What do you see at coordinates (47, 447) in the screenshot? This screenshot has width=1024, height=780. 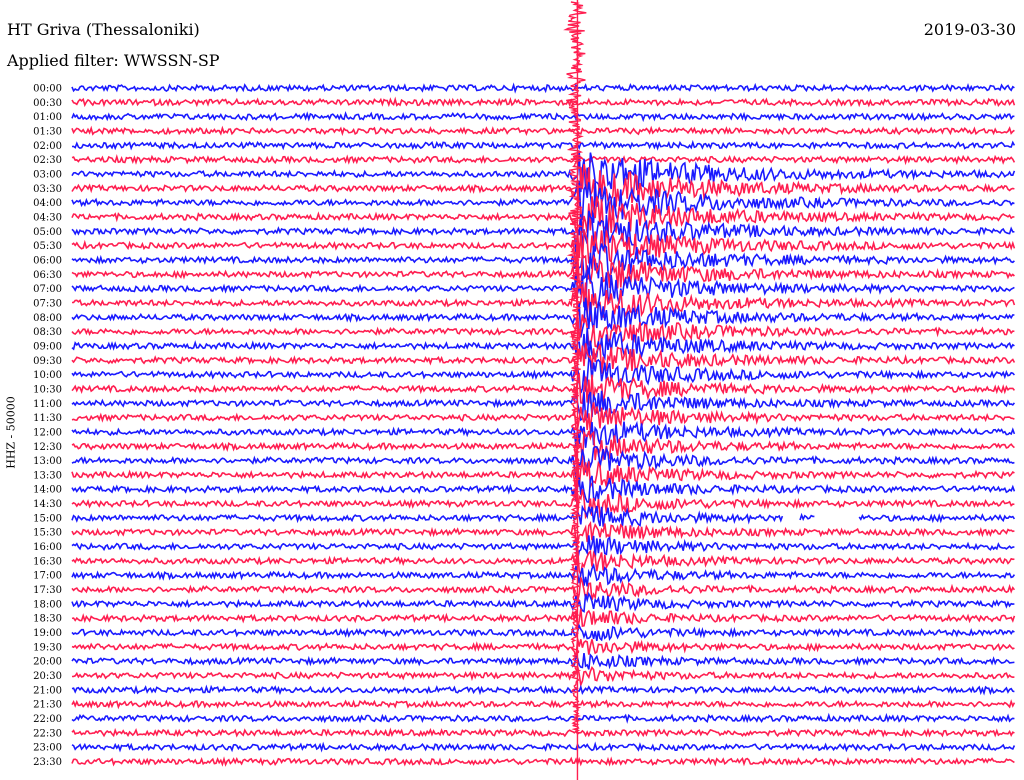 I see `row-label: 12:30` at bounding box center [47, 447].